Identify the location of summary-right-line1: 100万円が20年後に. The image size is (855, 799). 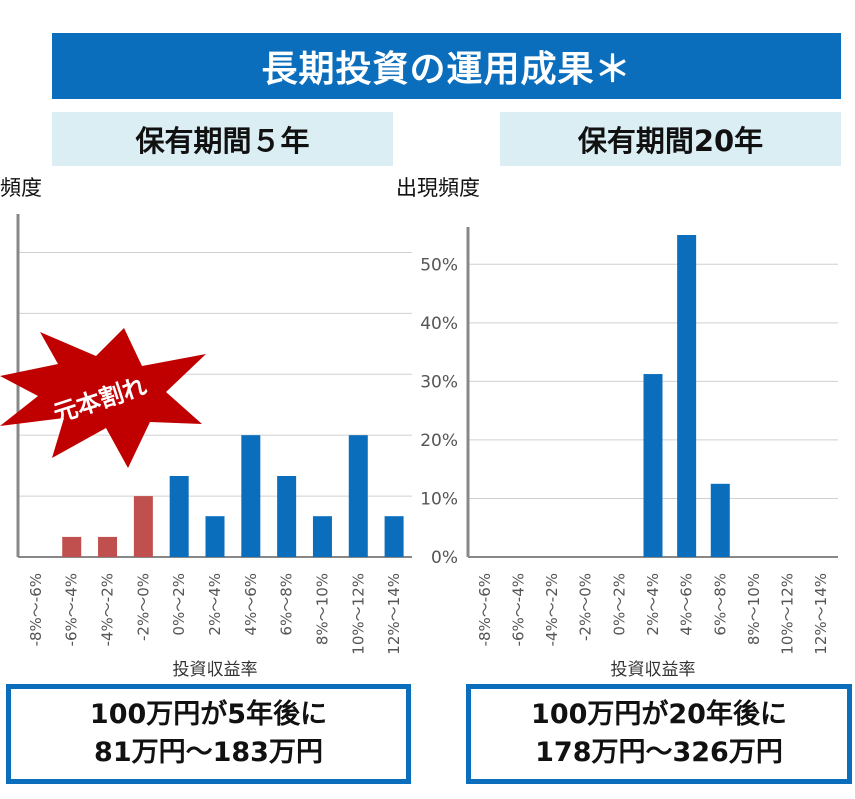
(659, 714).